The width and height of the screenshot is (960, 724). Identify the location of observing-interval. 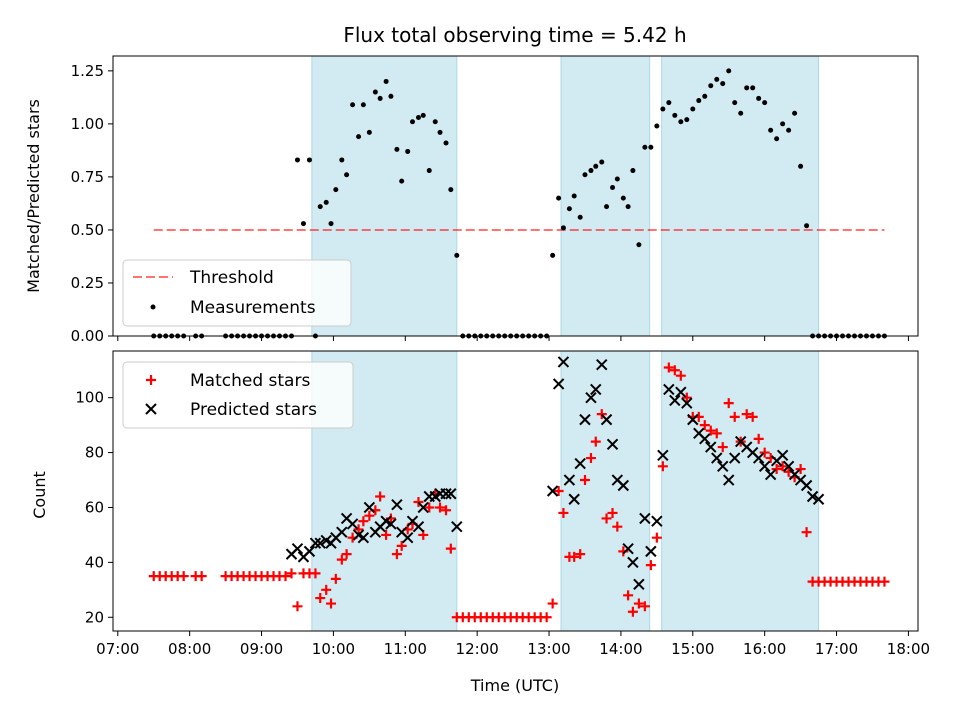
(740, 491).